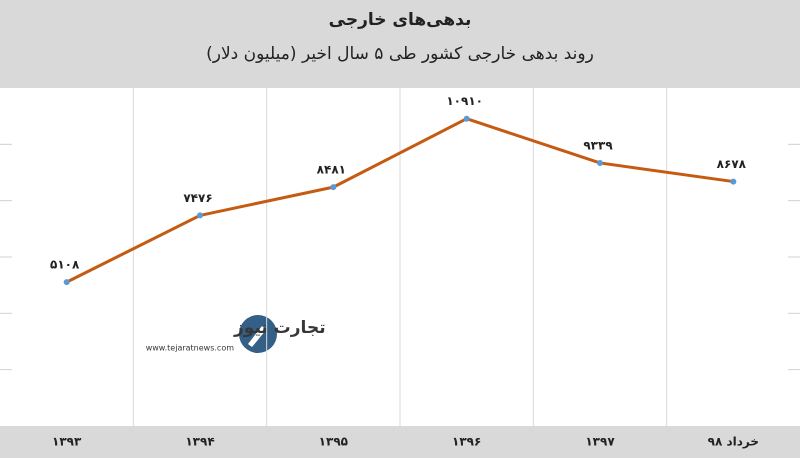 Image resolution: width=800 pixels, height=458 pixels. Describe the element at coordinates (190, 348) in the screenshot. I see `watermark-url: www.tejaratnews.com` at that location.